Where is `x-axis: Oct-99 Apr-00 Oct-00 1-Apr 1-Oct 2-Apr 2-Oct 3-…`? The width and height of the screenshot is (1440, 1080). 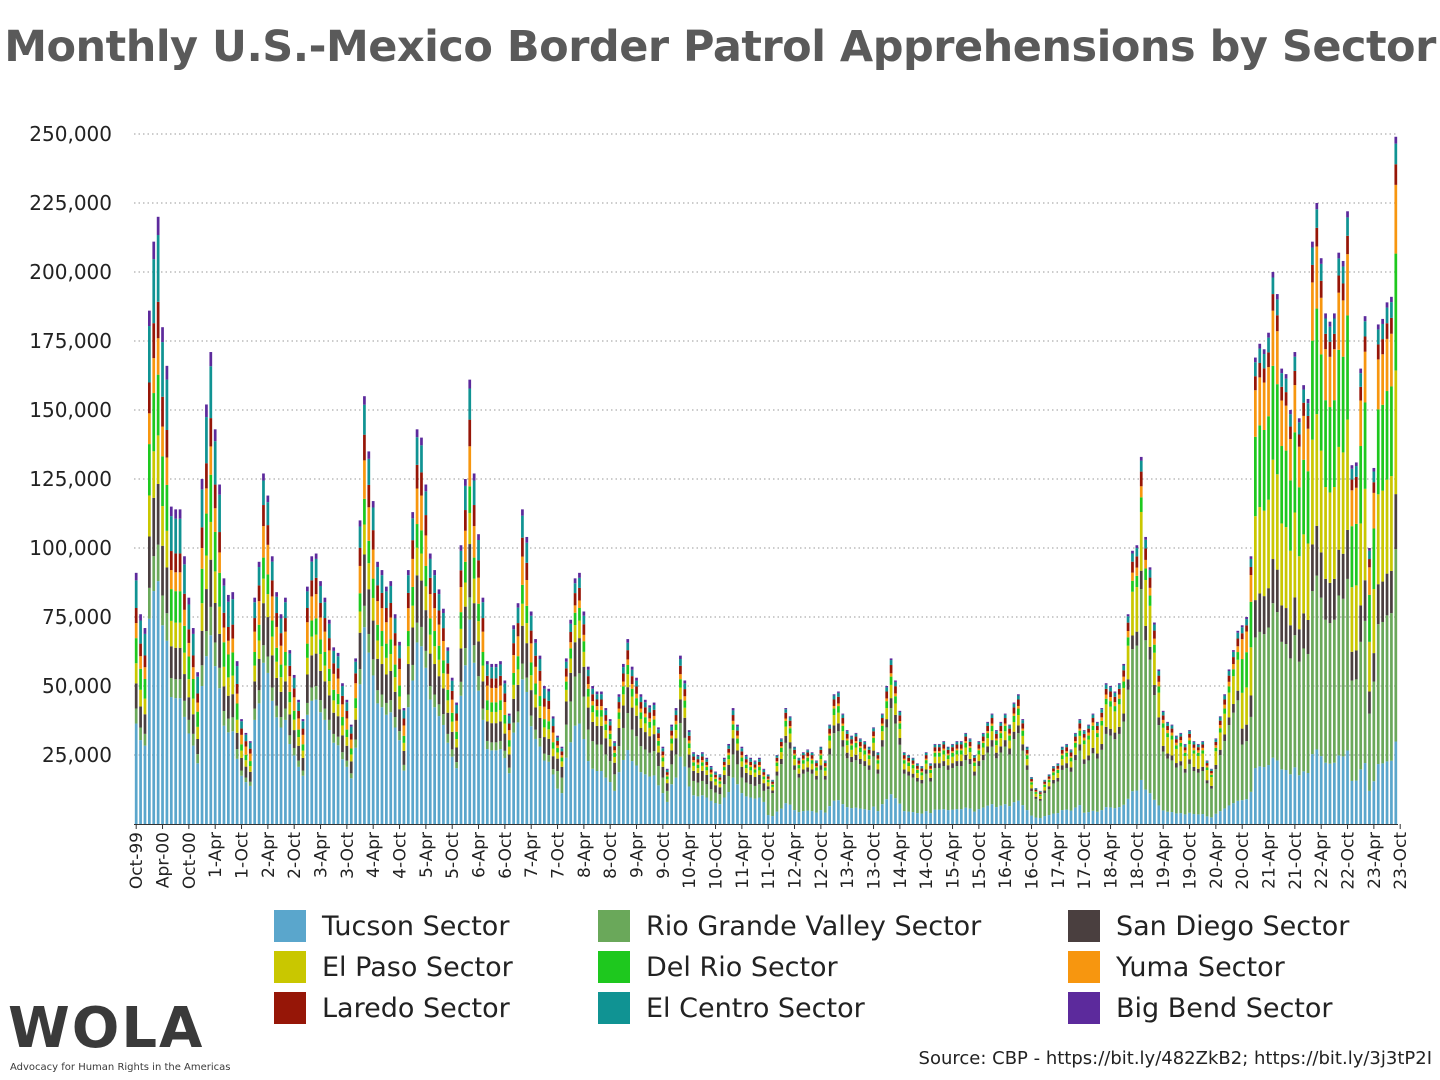 x-axis: Oct-99 Apr-00 Oct-00 1-Apr 1-Oct 2-Apr 2-Oct 3-… is located at coordinates (769, 857).